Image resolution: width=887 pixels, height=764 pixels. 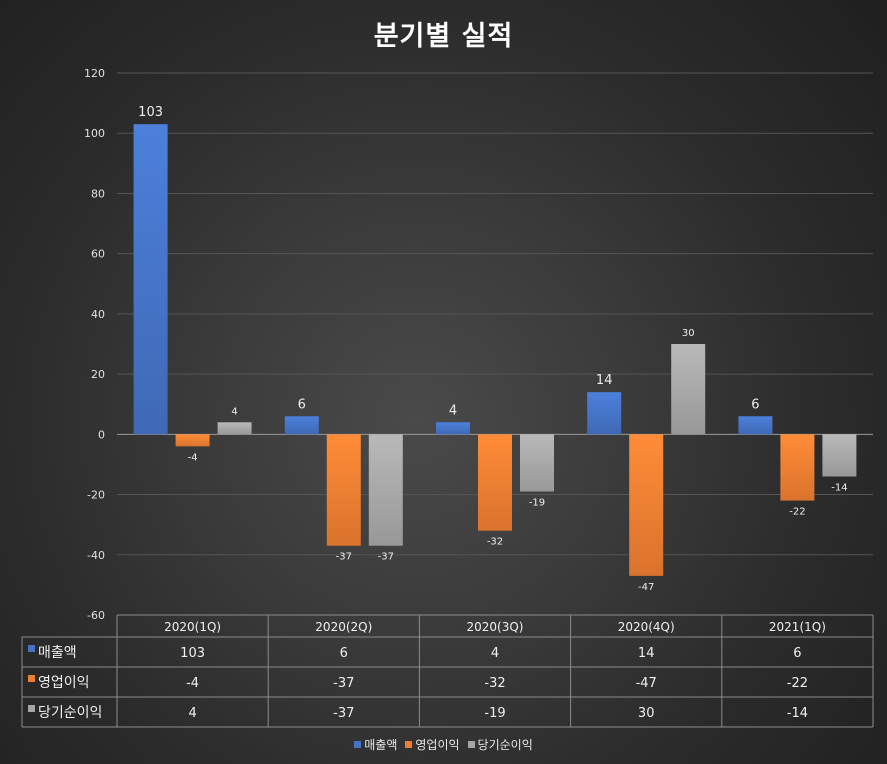 I want to click on data-label: 30, so click(x=688, y=333).